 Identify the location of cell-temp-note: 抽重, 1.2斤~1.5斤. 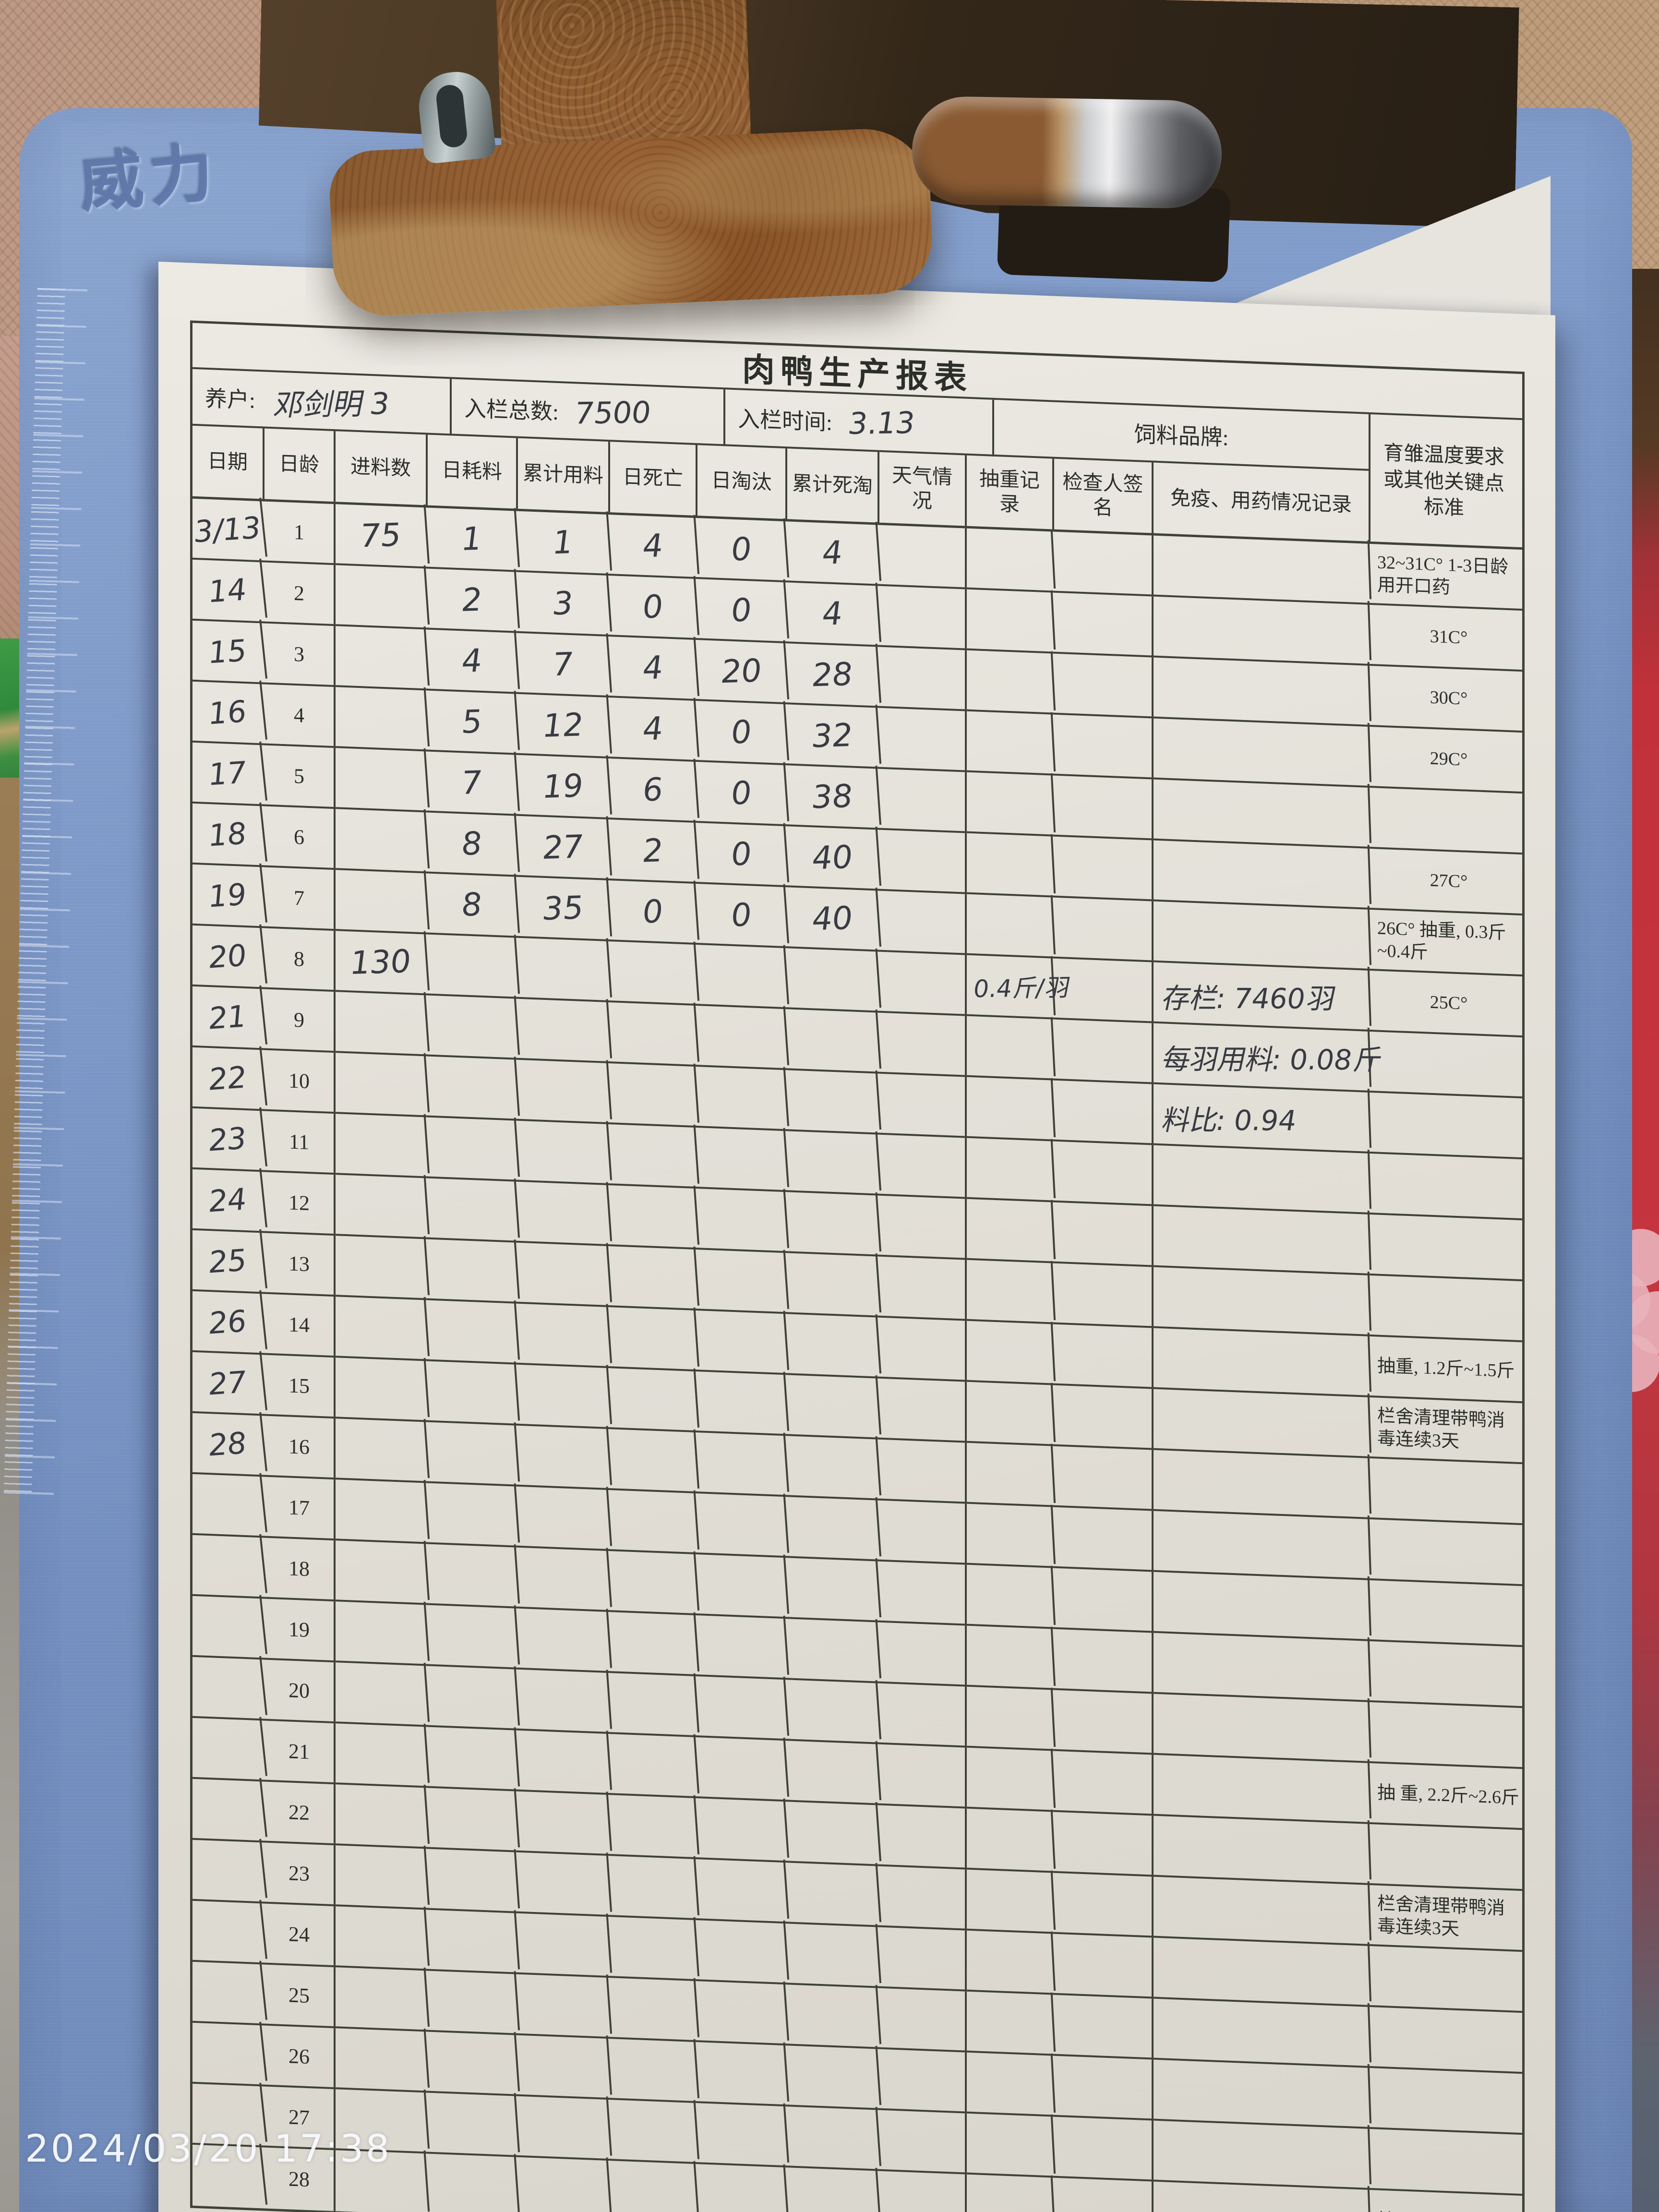
(1446, 1369).